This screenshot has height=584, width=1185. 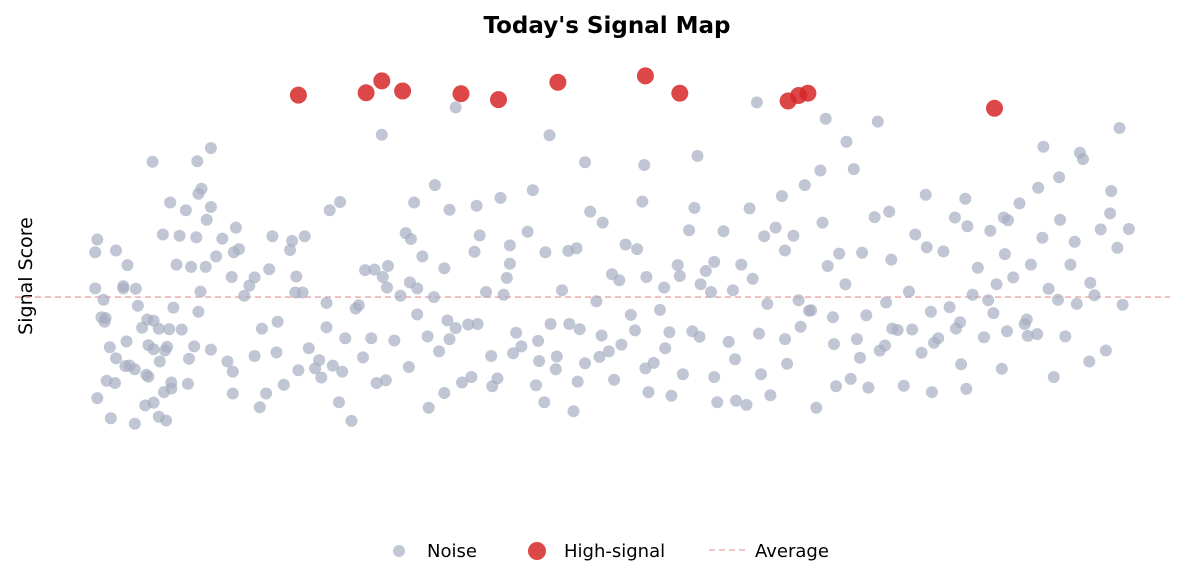 I want to click on high-signal-series, so click(x=646, y=92).